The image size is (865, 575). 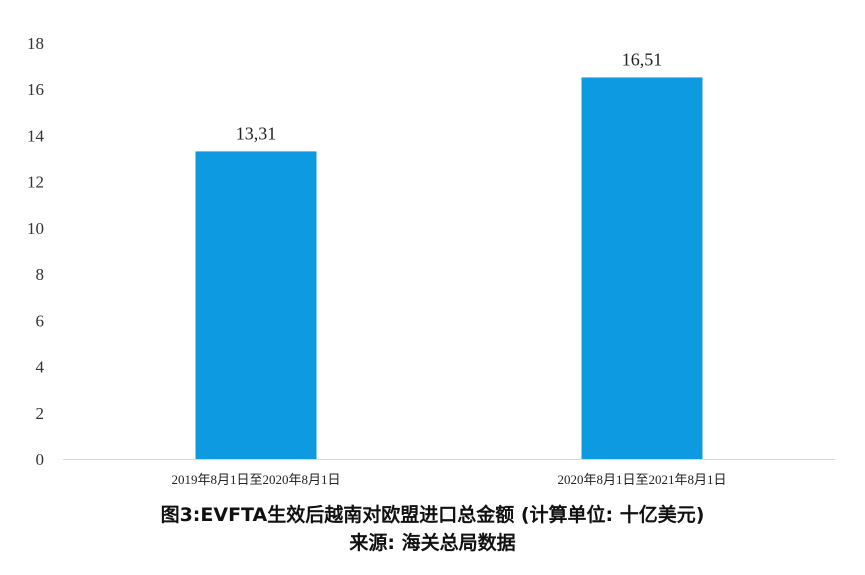 What do you see at coordinates (641, 479) in the screenshot?
I see `x-category-label: 2020年8月1日至2021年8月1日` at bounding box center [641, 479].